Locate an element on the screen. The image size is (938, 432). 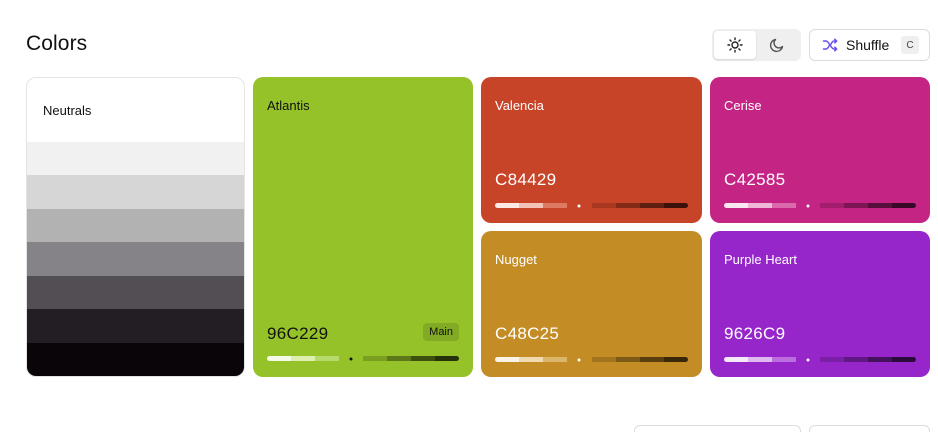
sun-icon is located at coordinates (735, 45).